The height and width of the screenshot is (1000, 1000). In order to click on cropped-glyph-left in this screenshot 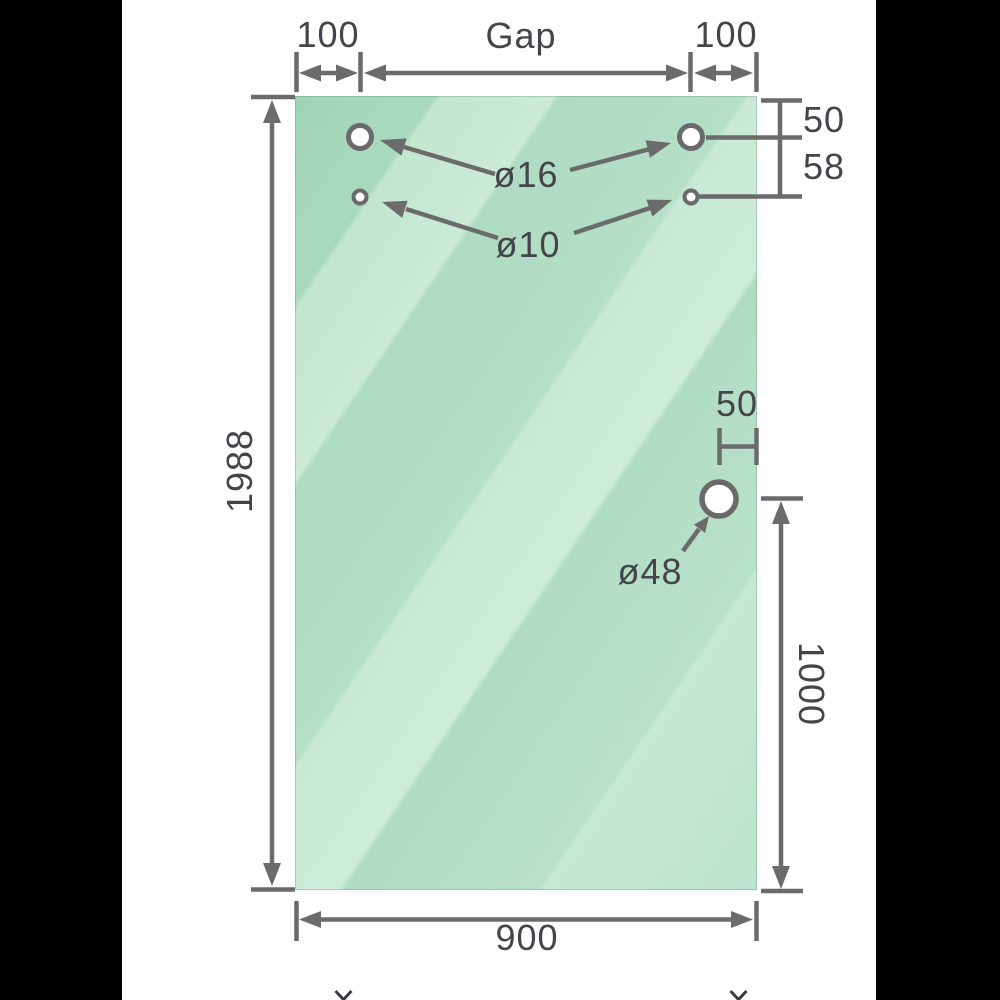, I will do `click(343, 994)`.